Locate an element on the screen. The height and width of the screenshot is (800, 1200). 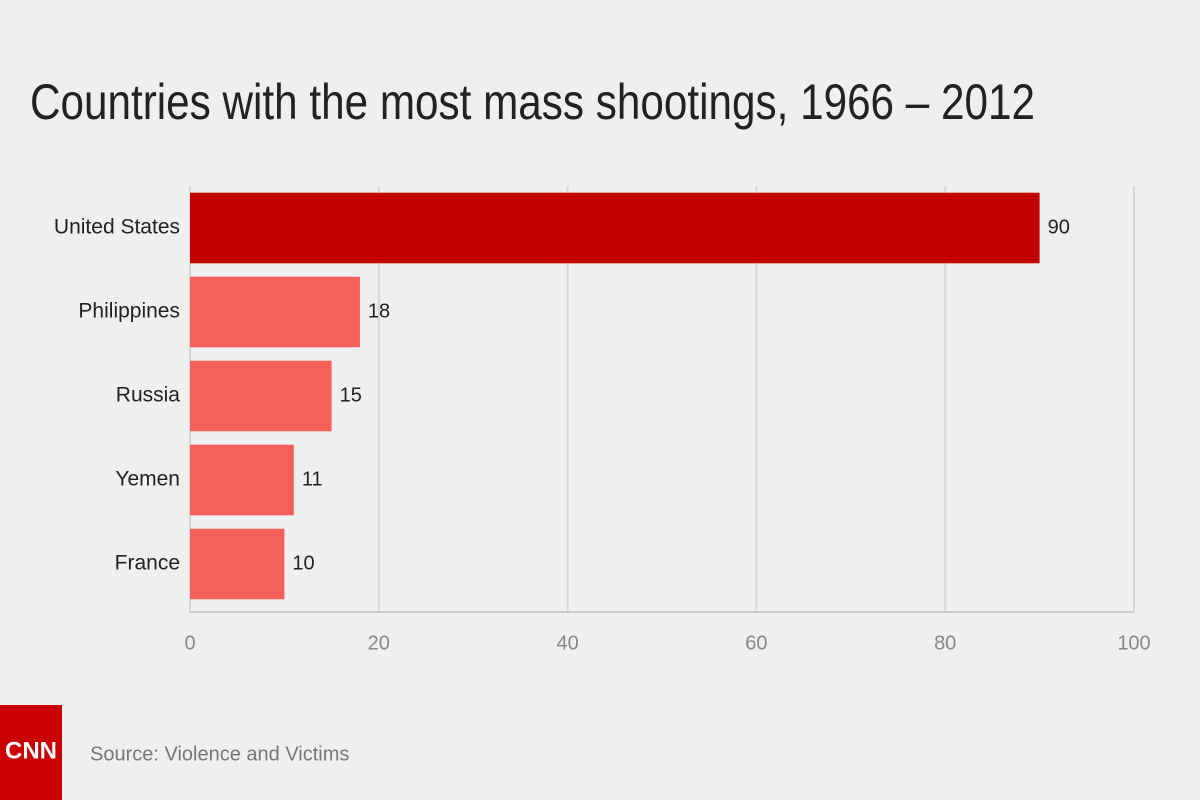
logo: CNN is located at coordinates (31, 750).